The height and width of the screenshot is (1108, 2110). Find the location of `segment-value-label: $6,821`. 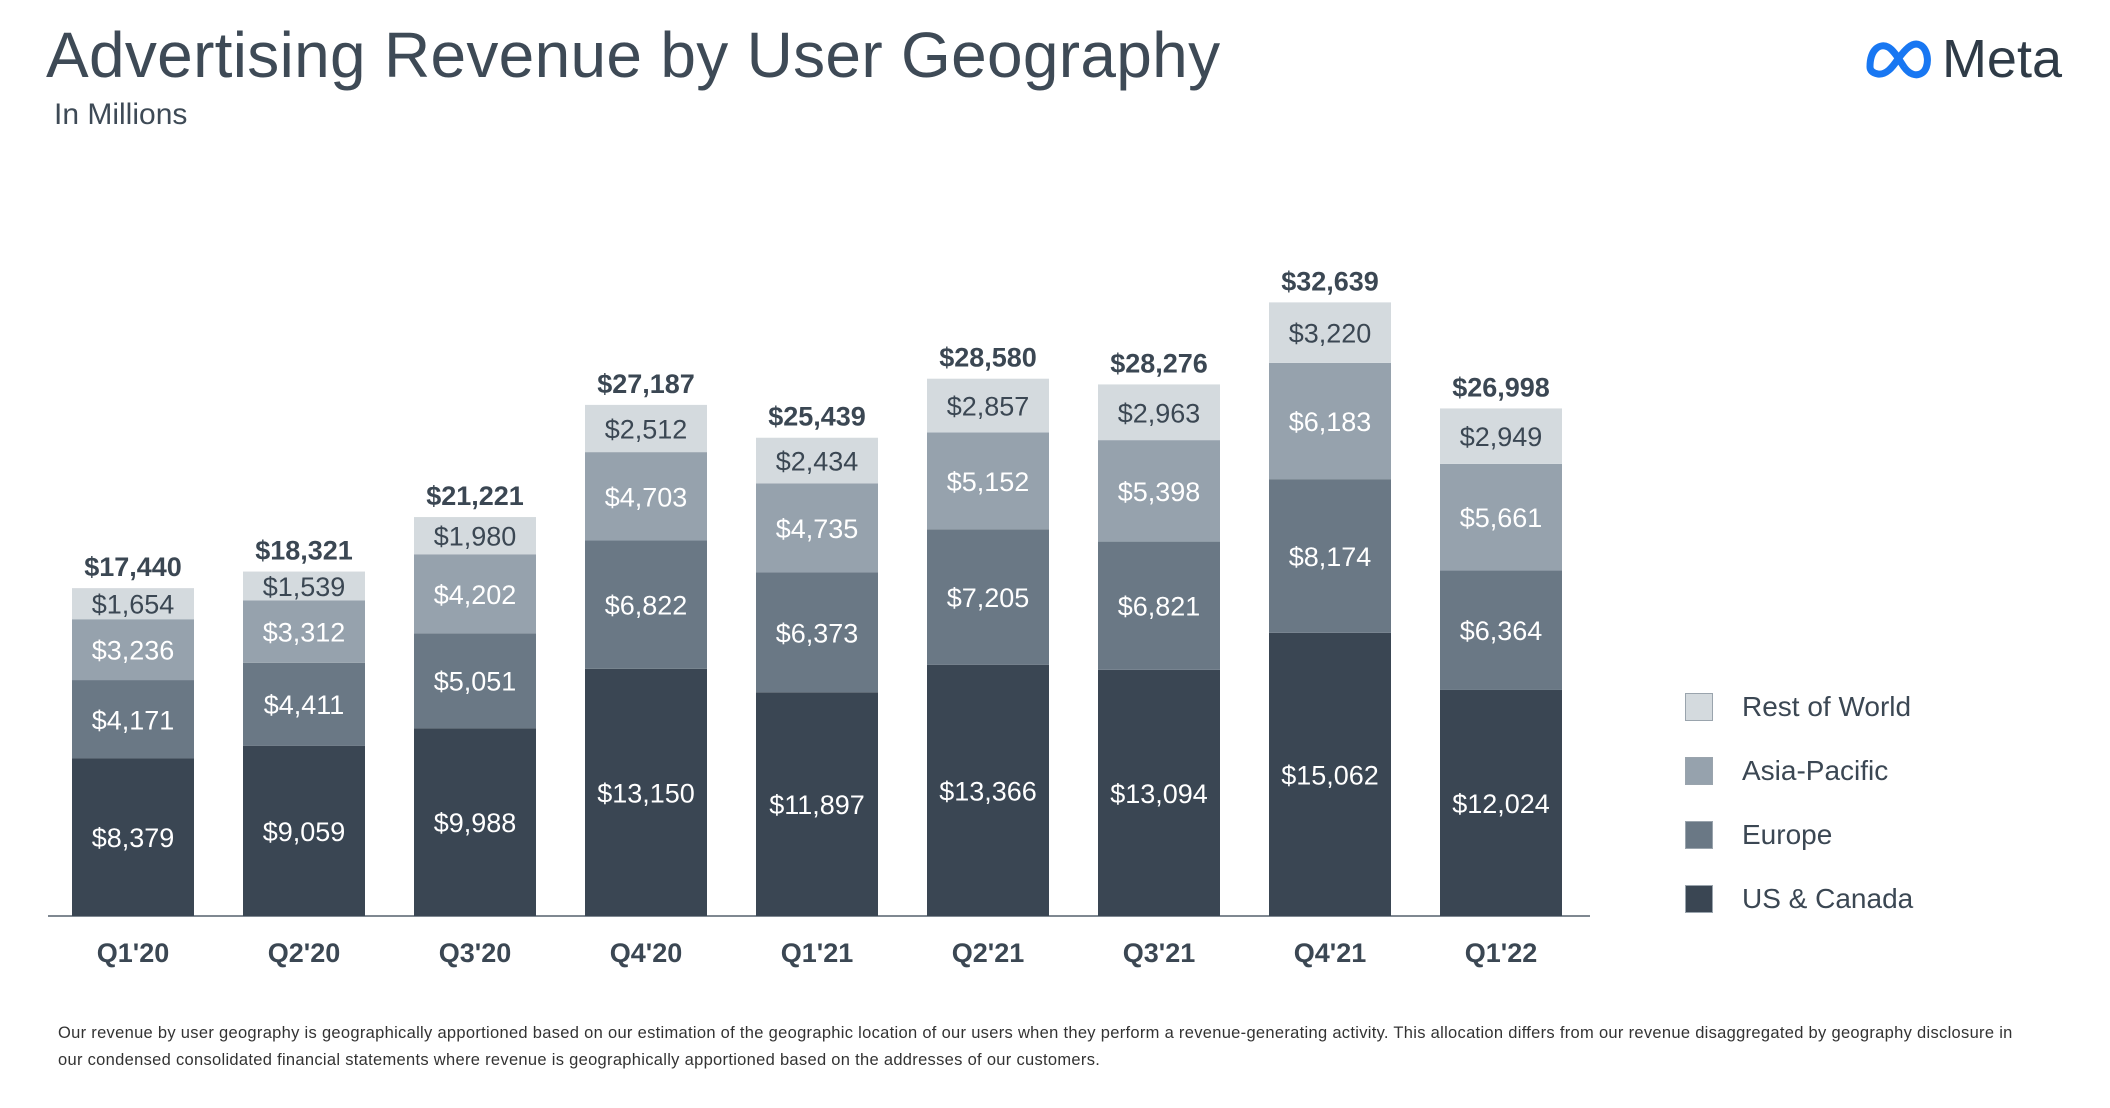

segment-value-label: $6,821 is located at coordinates (1159, 607).